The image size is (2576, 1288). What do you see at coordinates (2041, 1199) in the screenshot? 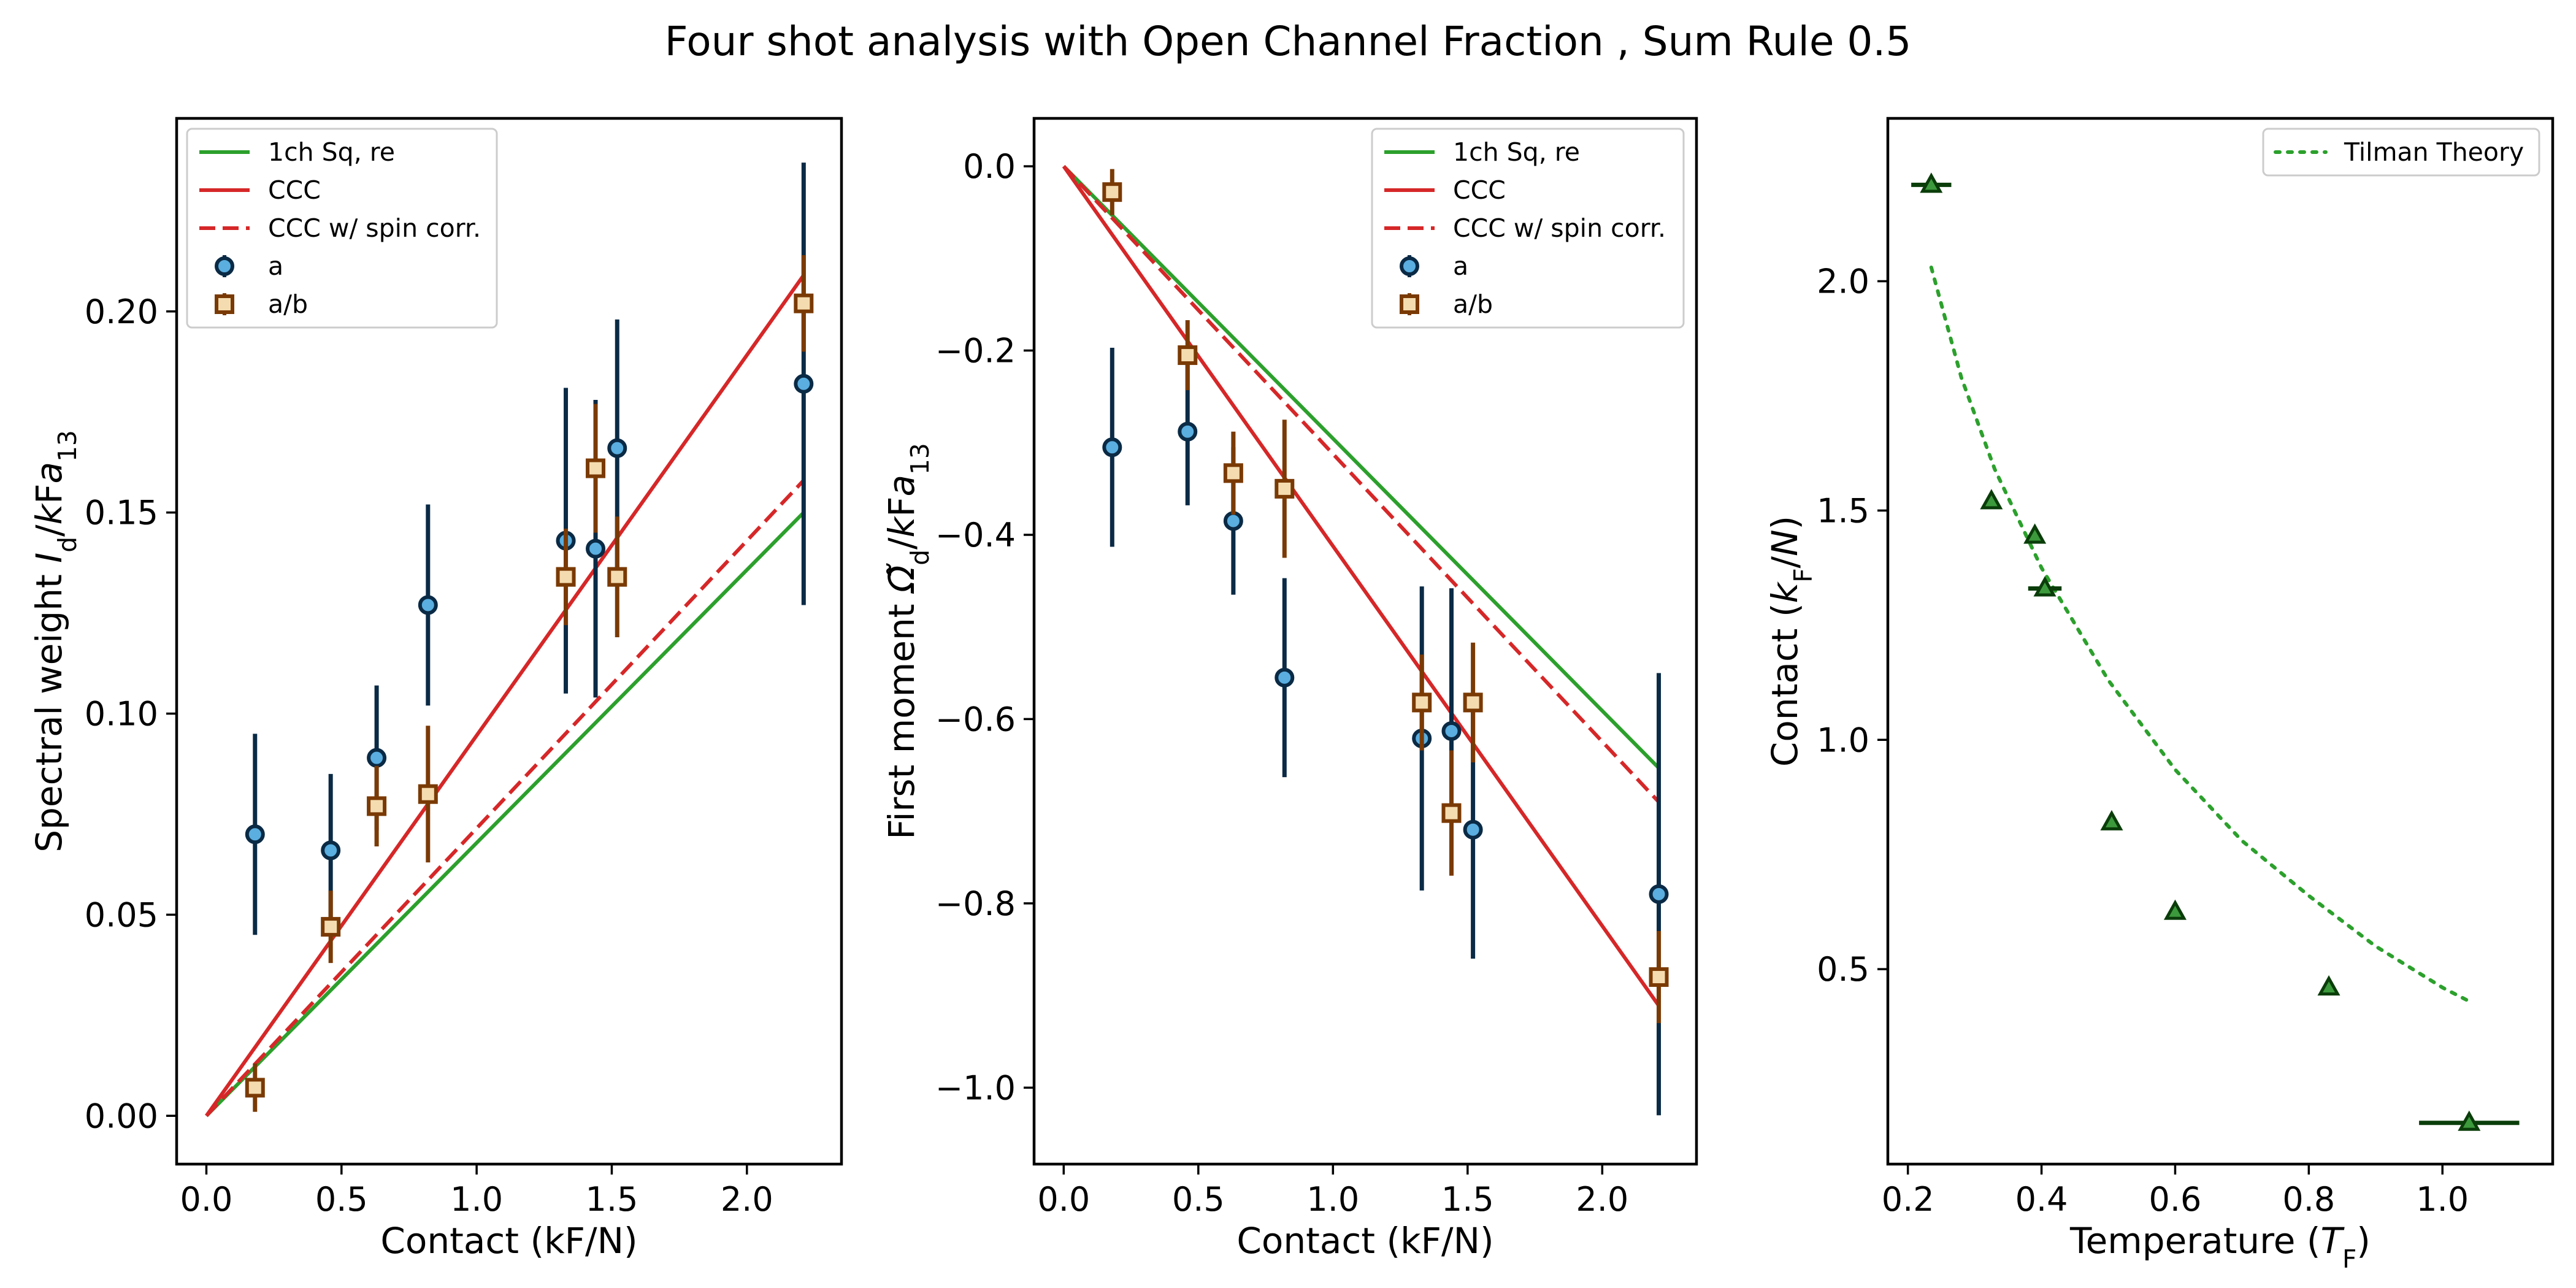
I see `x-tick-label: 0.4` at bounding box center [2041, 1199].